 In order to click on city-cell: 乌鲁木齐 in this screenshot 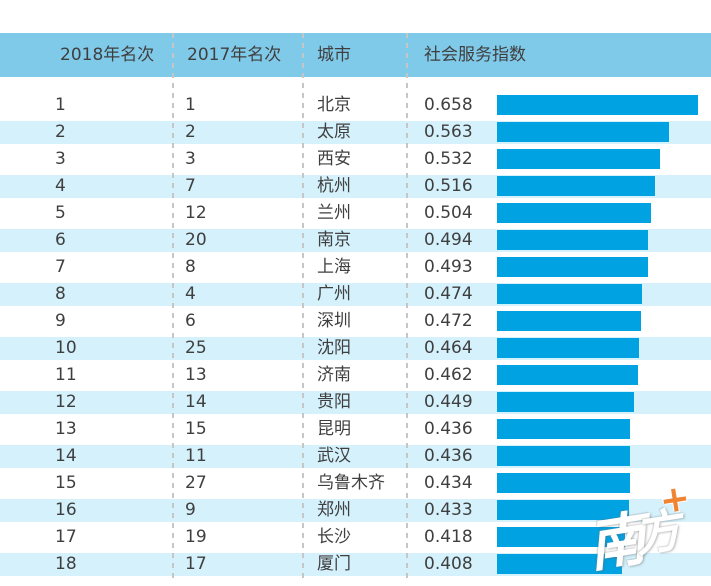, I will do `click(351, 483)`.